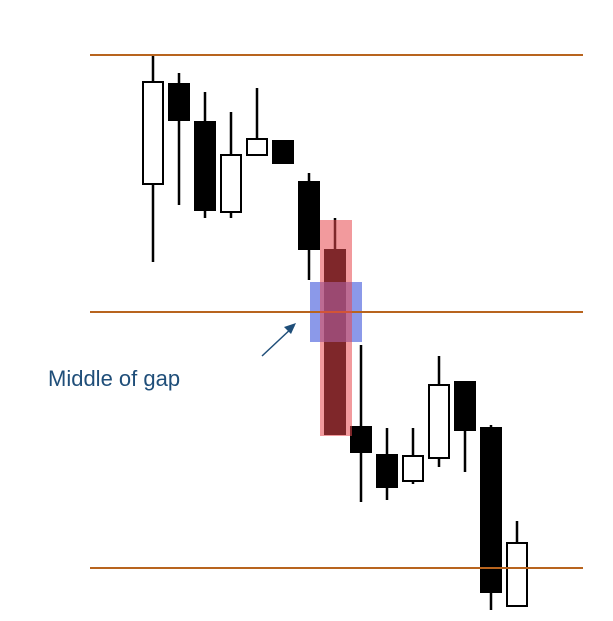  I want to click on gap-highlight, so click(336, 328).